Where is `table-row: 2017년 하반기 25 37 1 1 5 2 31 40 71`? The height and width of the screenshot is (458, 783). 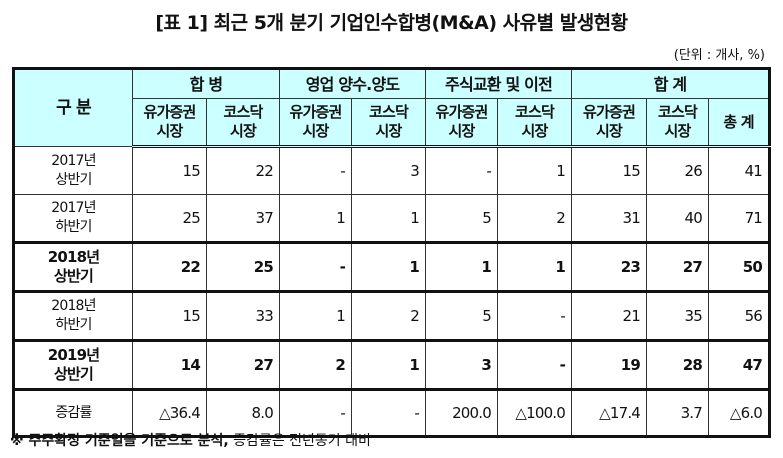 table-row: 2017년 하반기 25 37 1 1 5 2 31 40 71 is located at coordinates (392, 218).